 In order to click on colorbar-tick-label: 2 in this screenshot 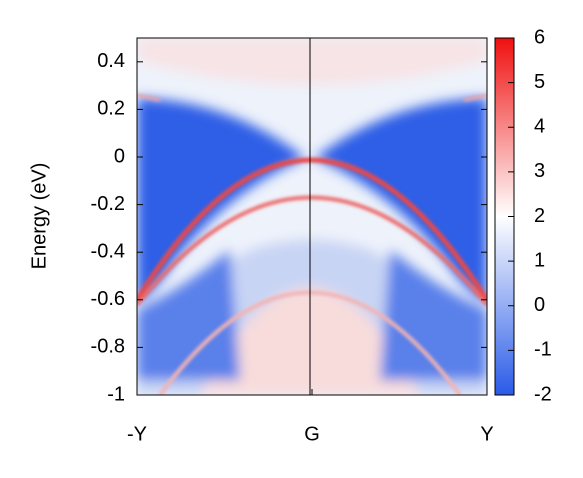, I will do `click(539, 216)`.